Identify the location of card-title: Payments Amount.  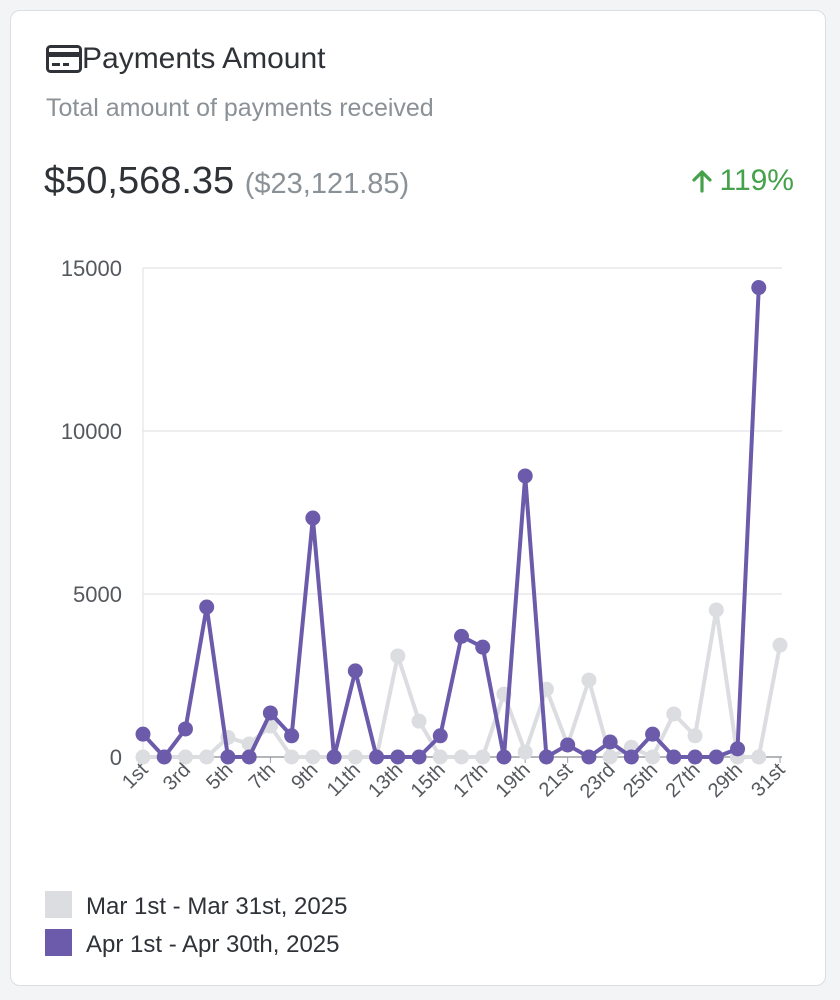
(204, 58).